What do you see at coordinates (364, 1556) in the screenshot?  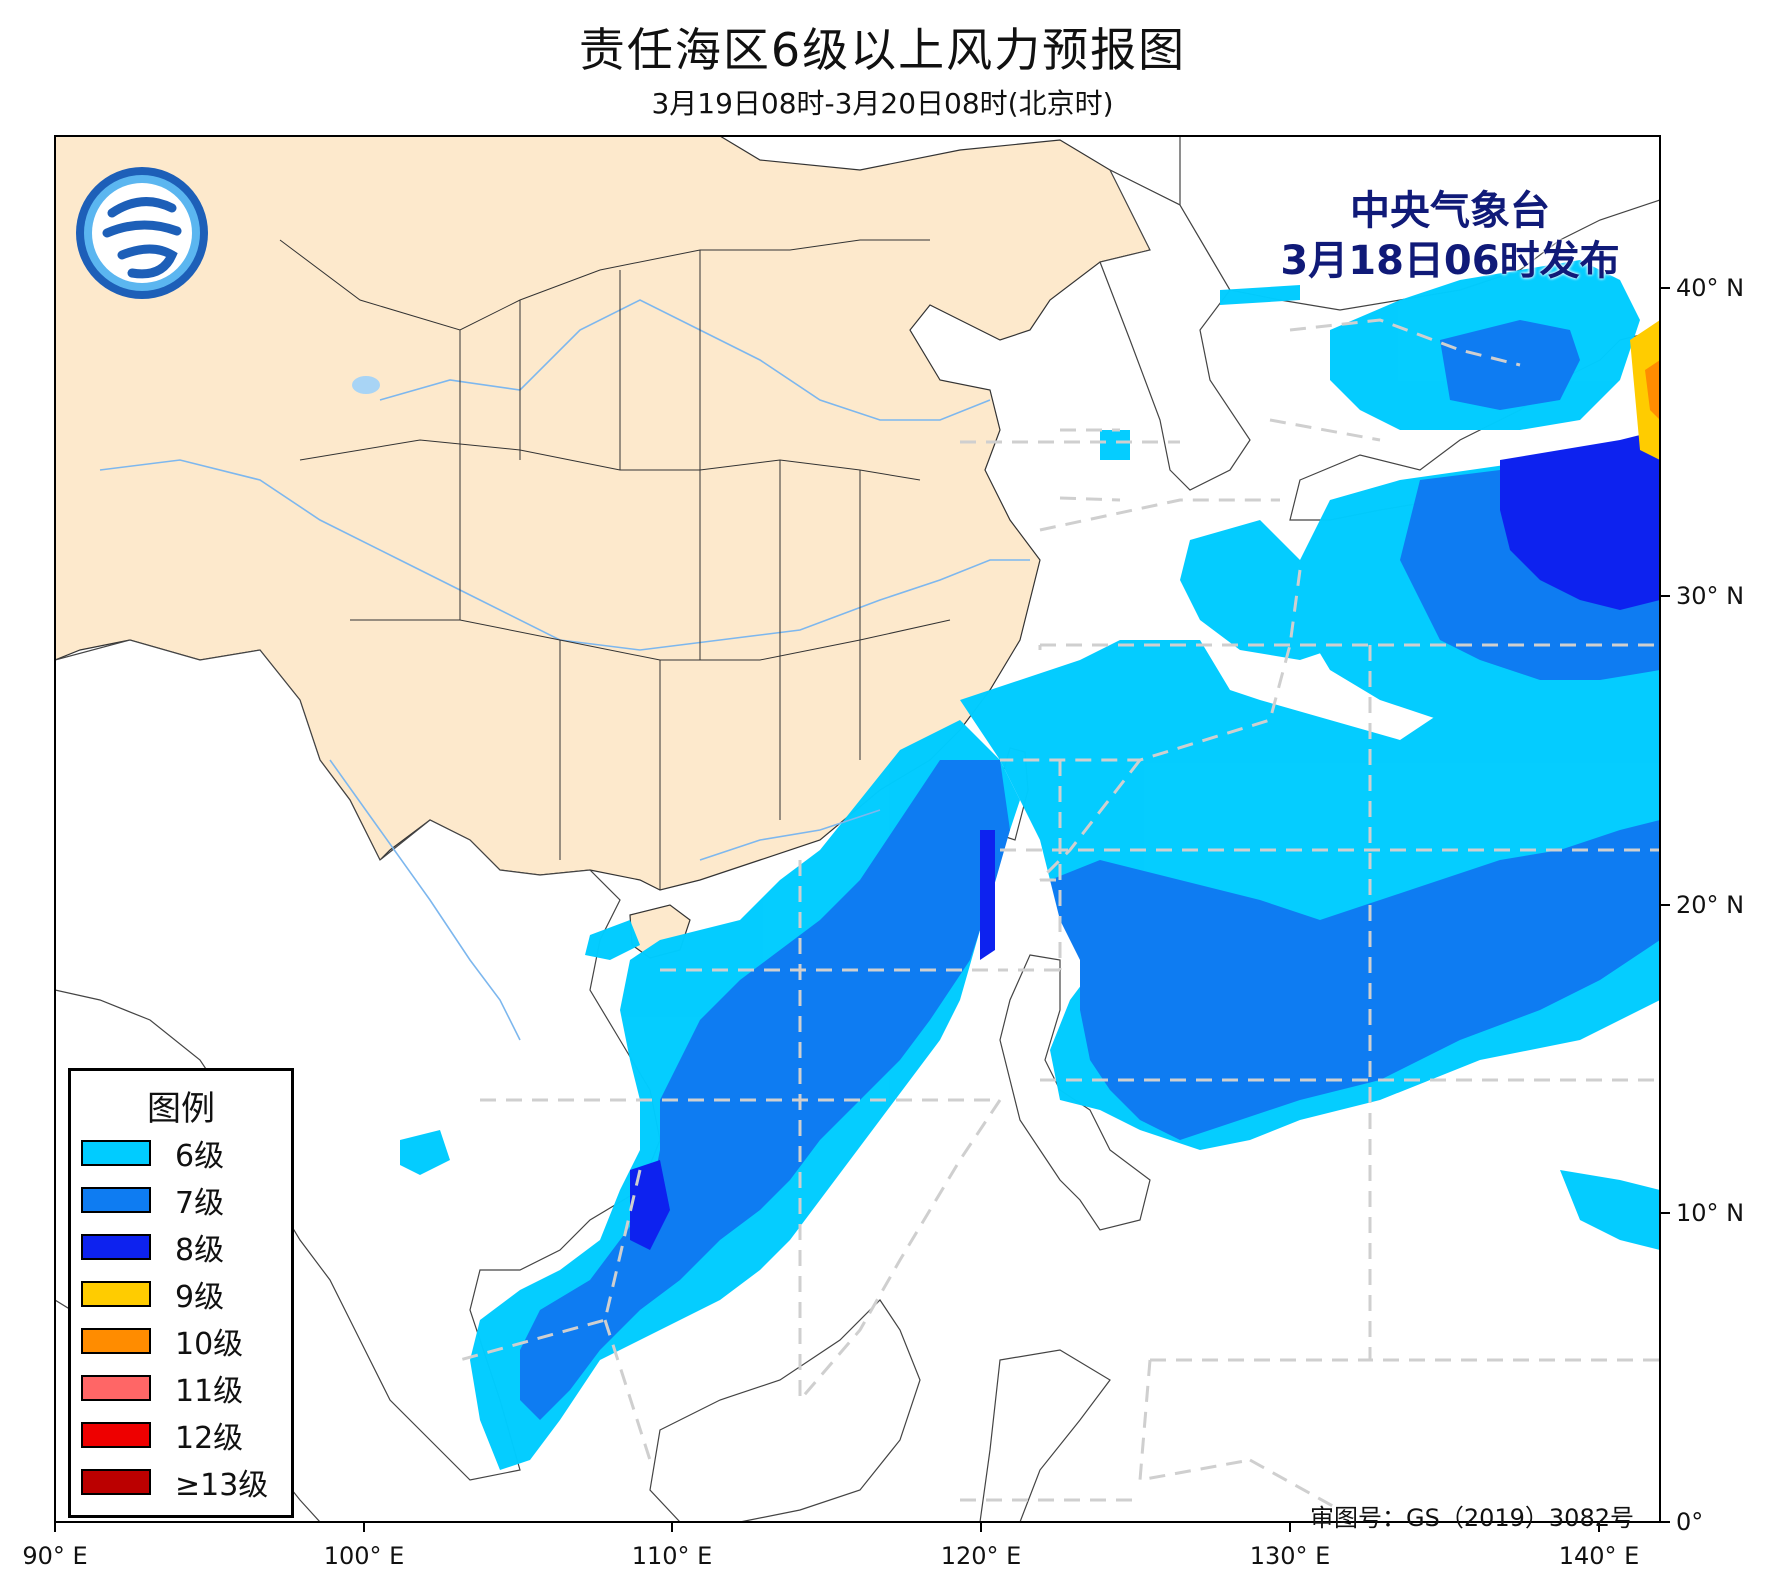 I see `x-tick-label: 100° E` at bounding box center [364, 1556].